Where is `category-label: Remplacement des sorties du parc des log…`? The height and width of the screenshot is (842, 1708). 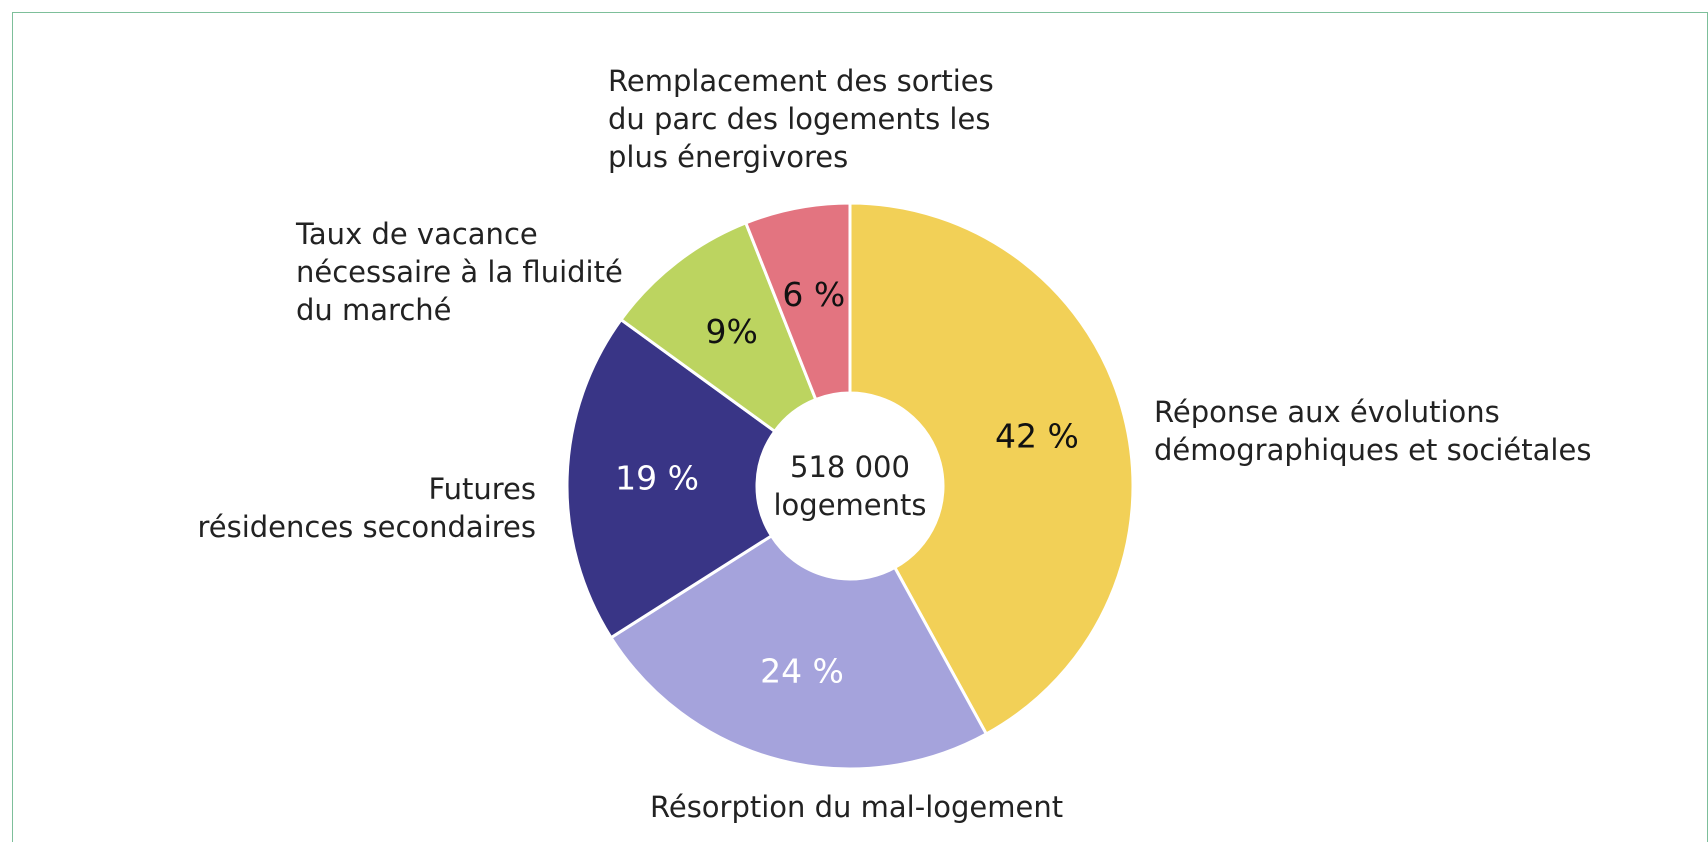 category-label: Remplacement des sorties du parc des log… is located at coordinates (801, 119).